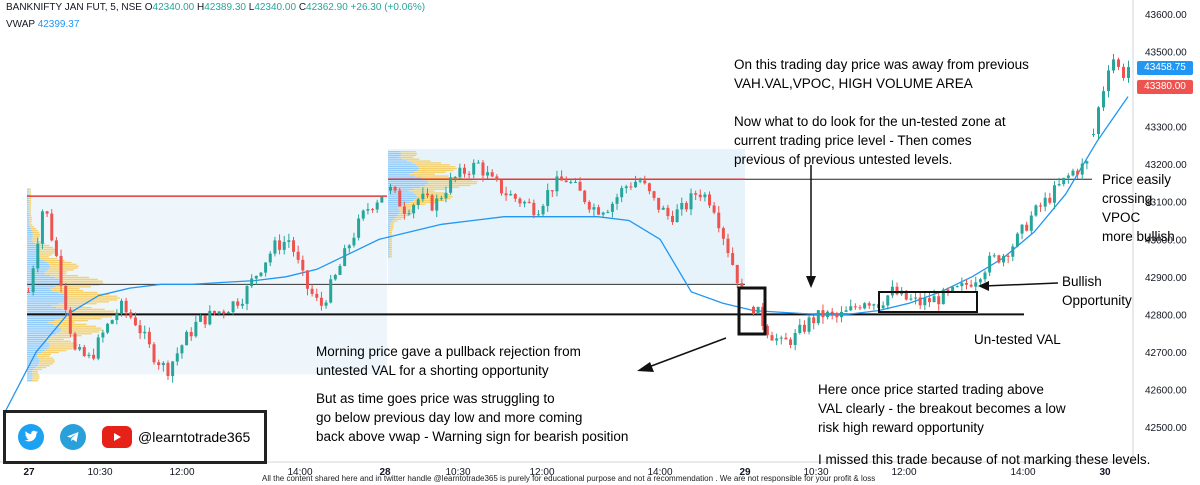 The width and height of the screenshot is (1200, 485). What do you see at coordinates (1105, 472) in the screenshot?
I see `time-tick-label: 30` at bounding box center [1105, 472].